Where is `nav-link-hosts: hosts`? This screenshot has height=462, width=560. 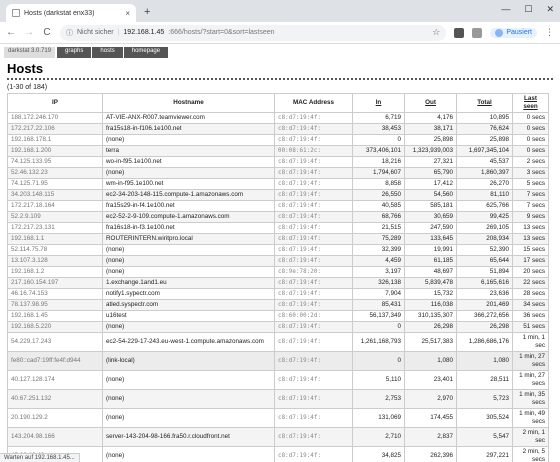 nav-link-hosts: hosts is located at coordinates (107, 52).